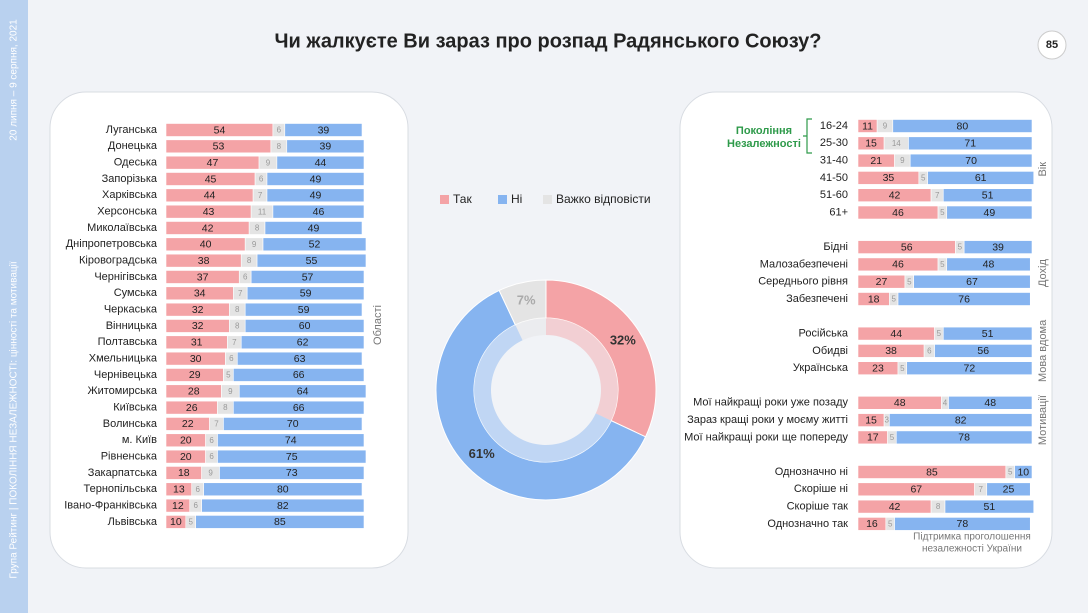  Describe the element at coordinates (983, 351) in the screenshot. I see `value-label: 56` at that location.